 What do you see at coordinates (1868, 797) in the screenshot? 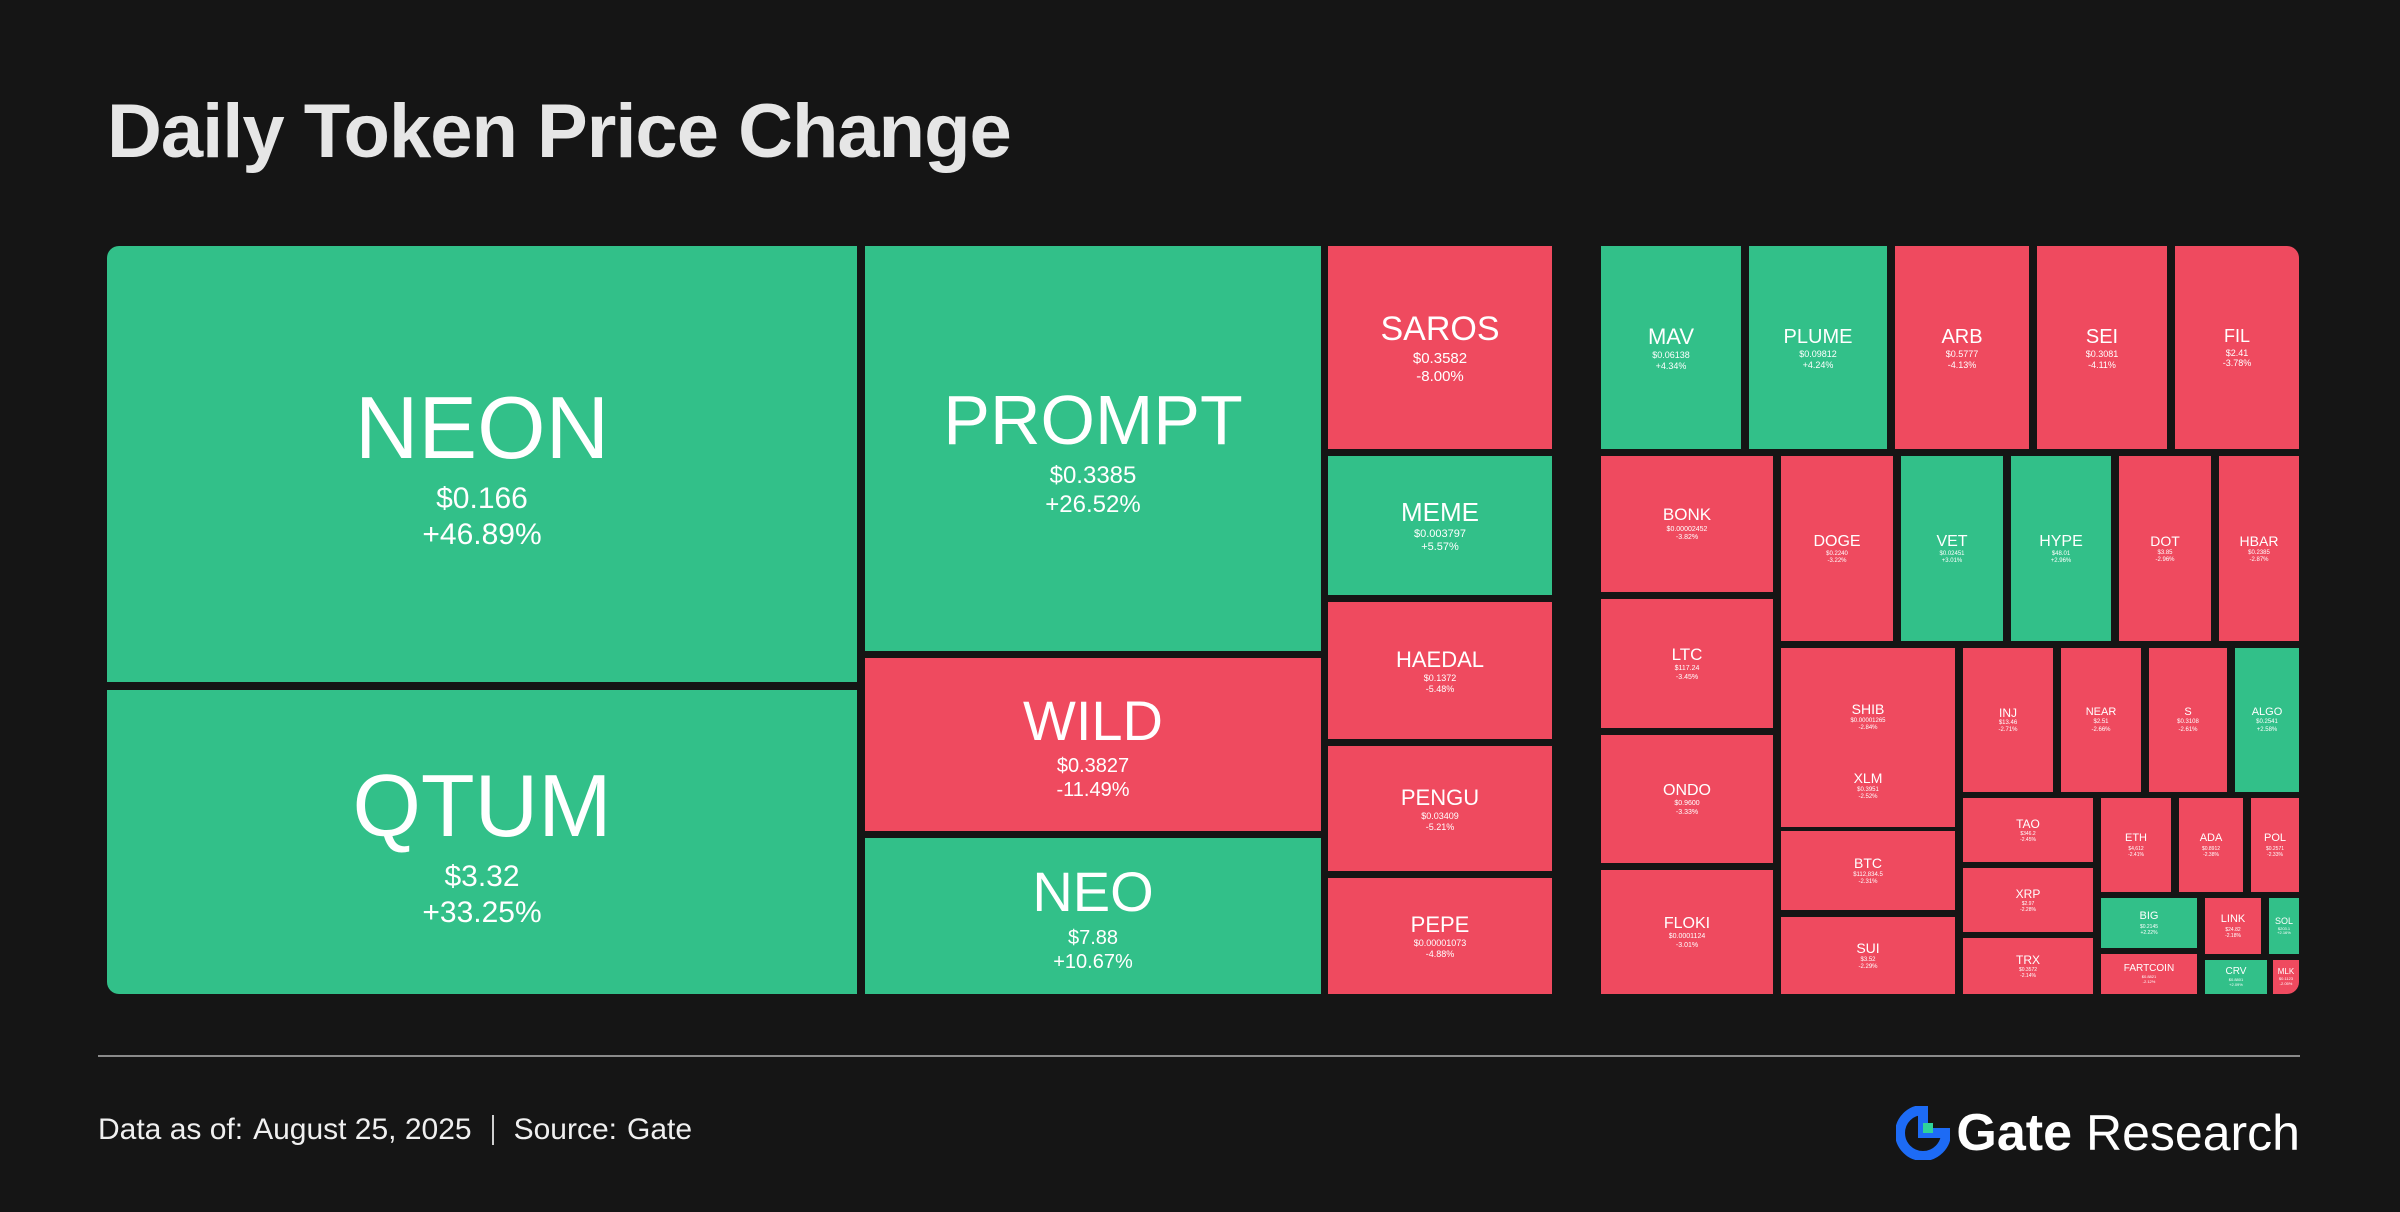
I see `tile-change: -2.52%` at bounding box center [1868, 797].